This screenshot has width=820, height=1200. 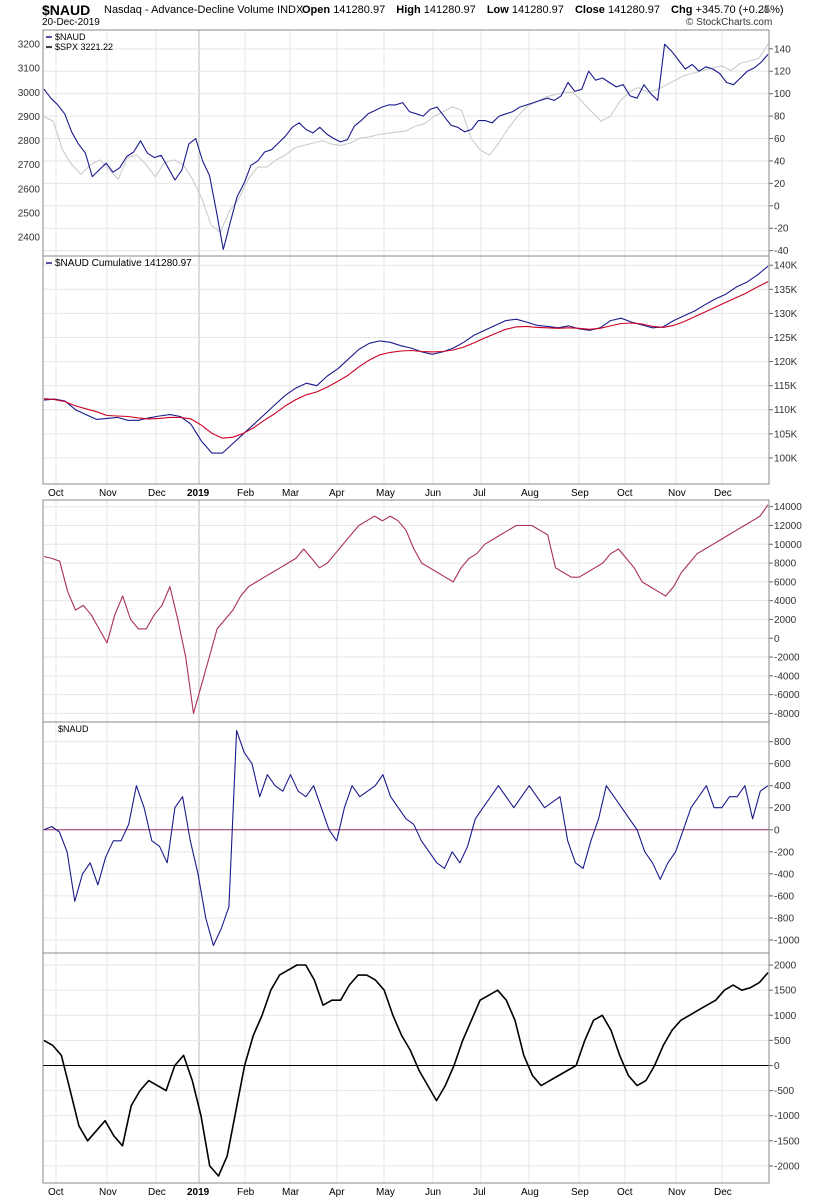 I want to click on collapse-triangle-icon, so click(x=767, y=8).